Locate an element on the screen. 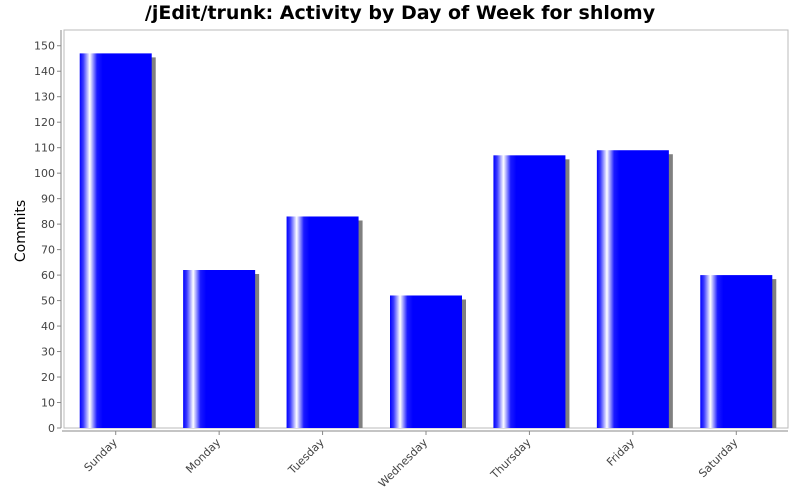  y-tick-label: 80 is located at coordinates (48, 224).